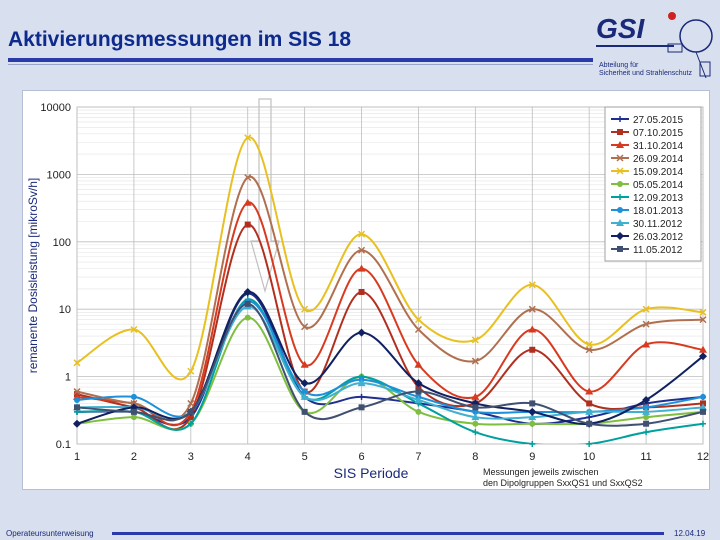 This screenshot has height=540, width=720. I want to click on y-axis-title: remanente Dosisleistung [mikroSv/h], so click(33, 275).